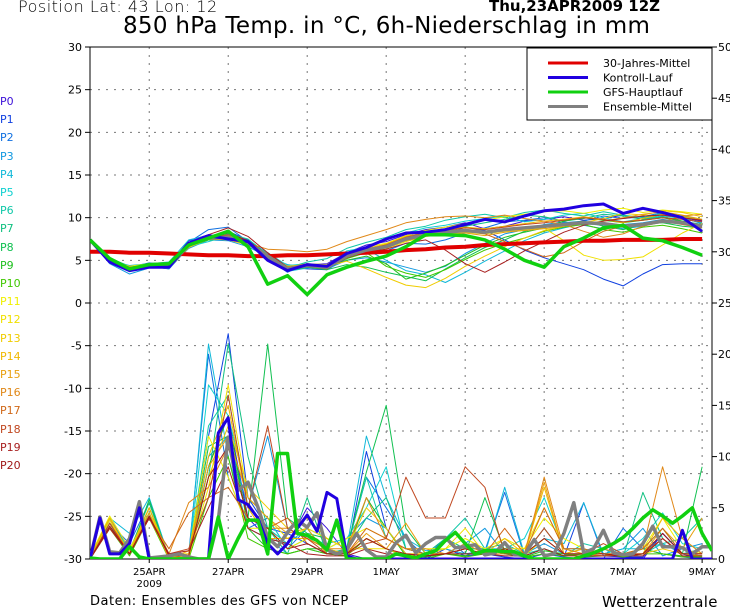 The image size is (730, 611). Describe the element at coordinates (7, 247) in the screenshot. I see `member-label-p8: P8` at that location.